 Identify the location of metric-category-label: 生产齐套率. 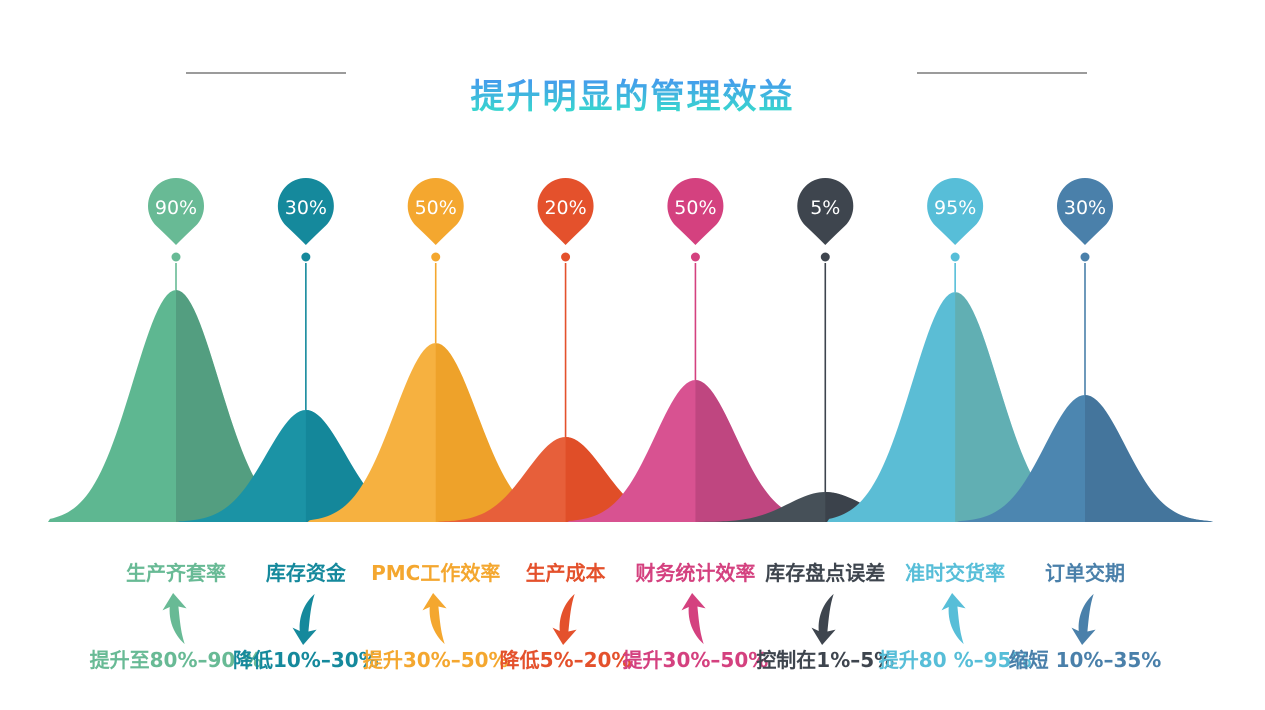
(176, 573).